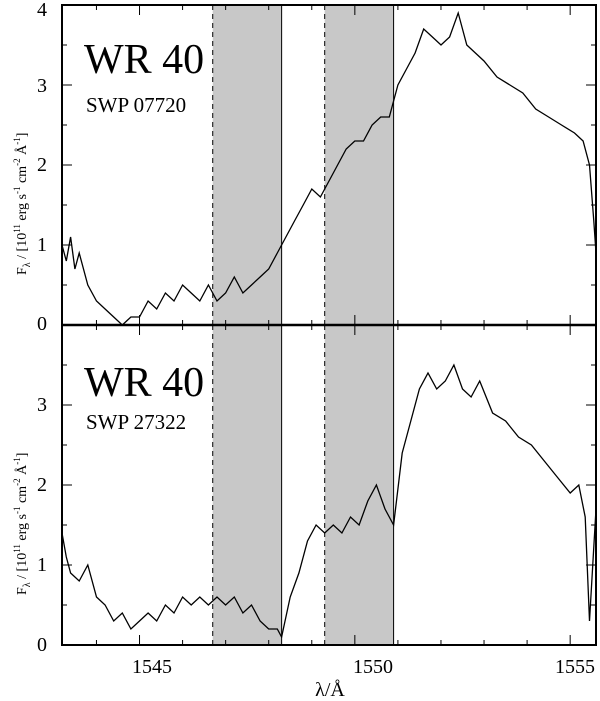  Describe the element at coordinates (144, 383) in the screenshot. I see `bottom-star-name: WR 40` at that location.